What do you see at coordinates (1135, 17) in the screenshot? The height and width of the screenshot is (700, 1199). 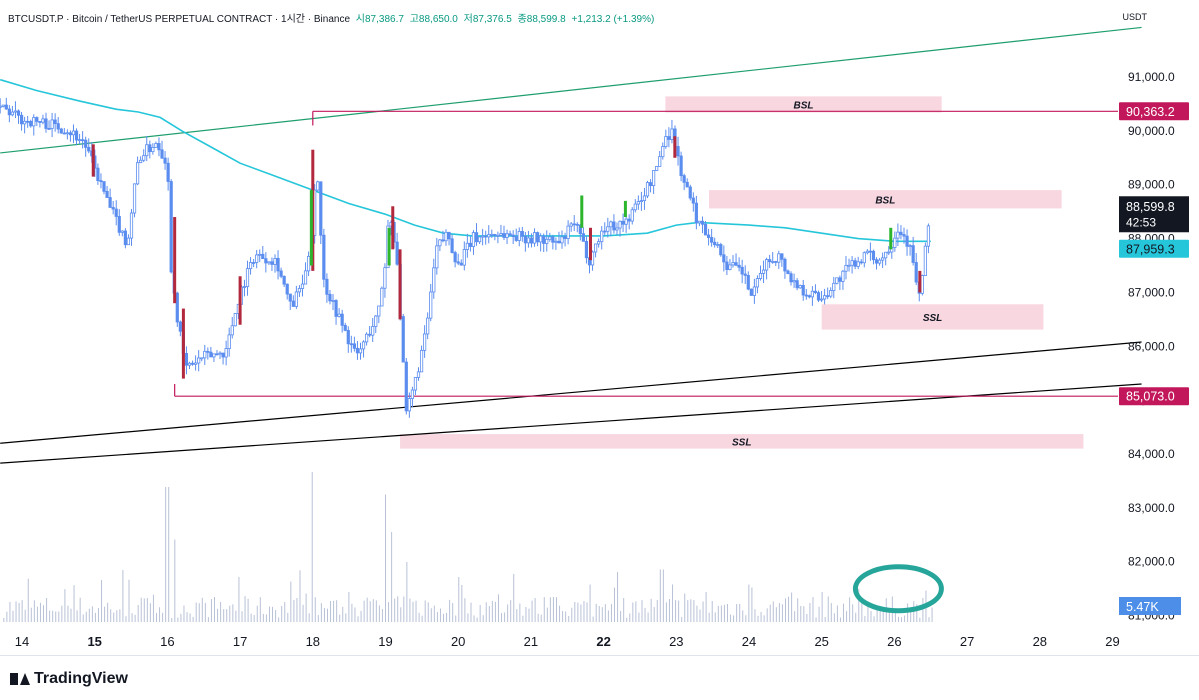 I see `currency-label: USDT` at bounding box center [1135, 17].